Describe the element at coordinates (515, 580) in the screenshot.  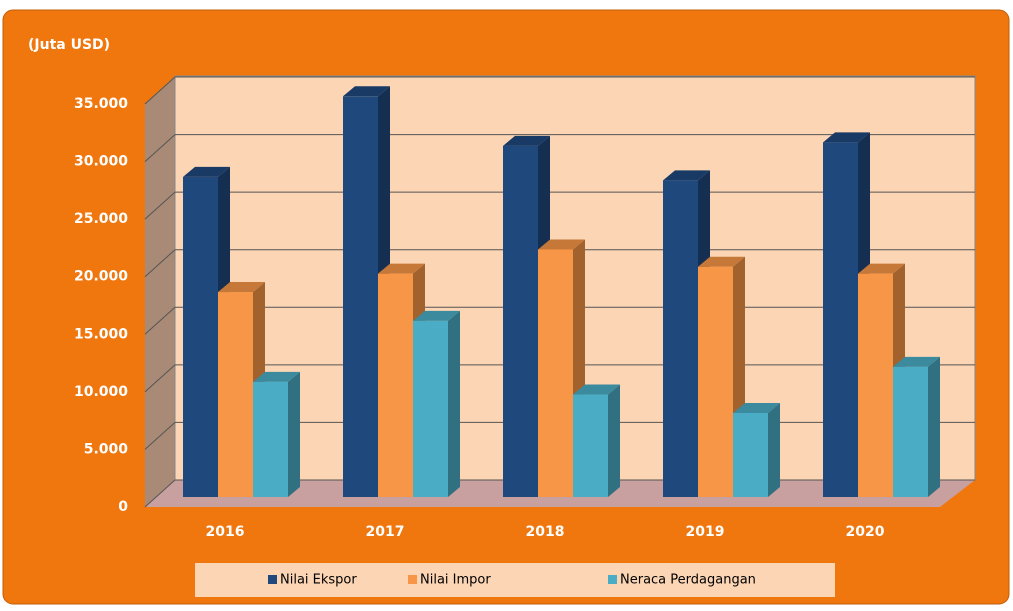
I see `legend` at that location.